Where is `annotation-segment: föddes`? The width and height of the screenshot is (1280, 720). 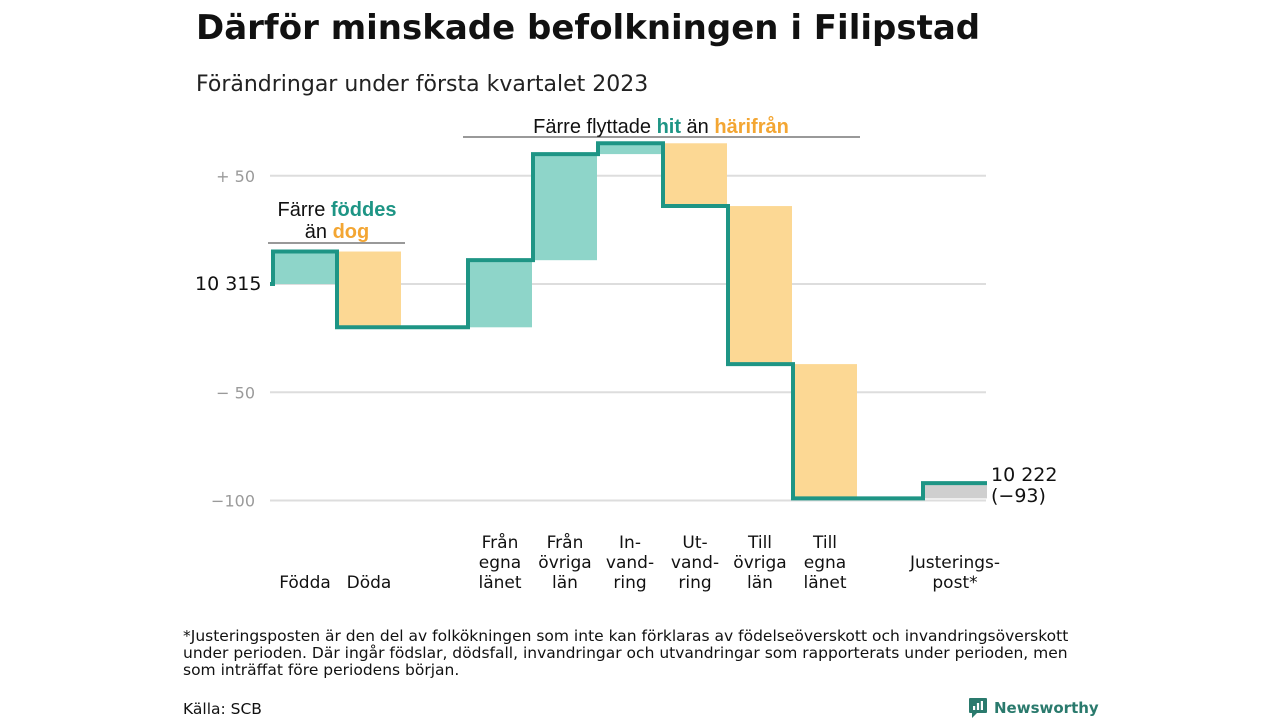
annotation-segment: föddes is located at coordinates (364, 210).